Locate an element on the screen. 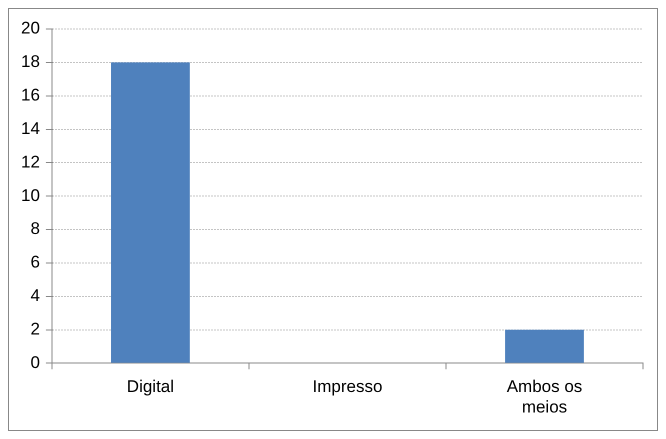  y-tick-label: 10 is located at coordinates (30, 195).